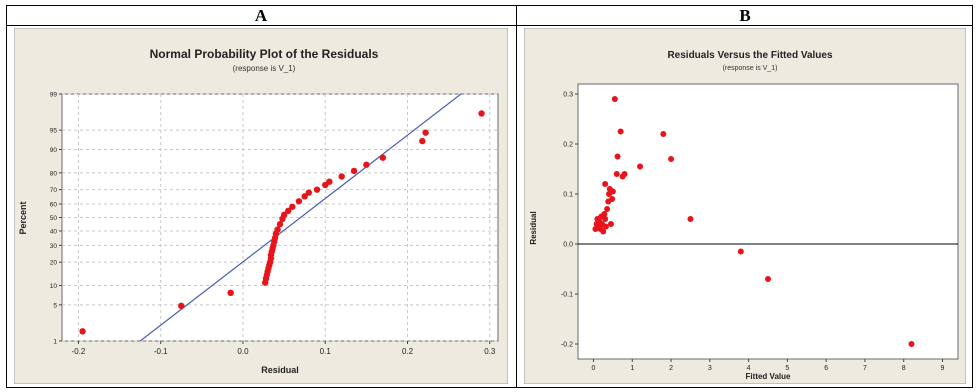 The width and height of the screenshot is (979, 392). I want to click on chart-a-ytick-label: 10, so click(54, 286).